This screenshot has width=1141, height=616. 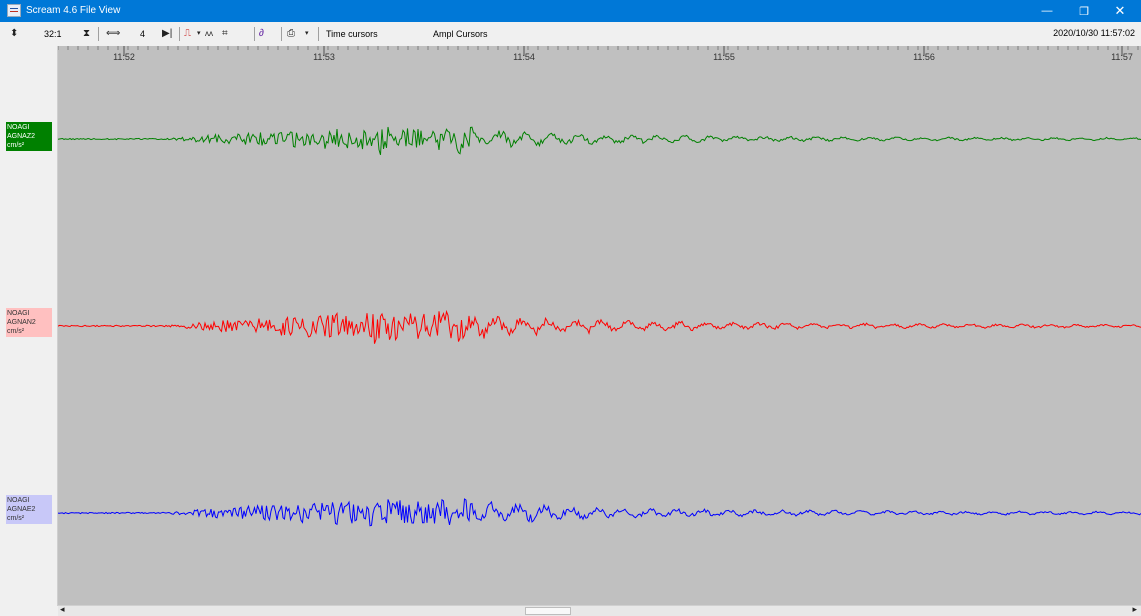 What do you see at coordinates (143, 34) in the screenshot?
I see `gain-value: 4` at bounding box center [143, 34].